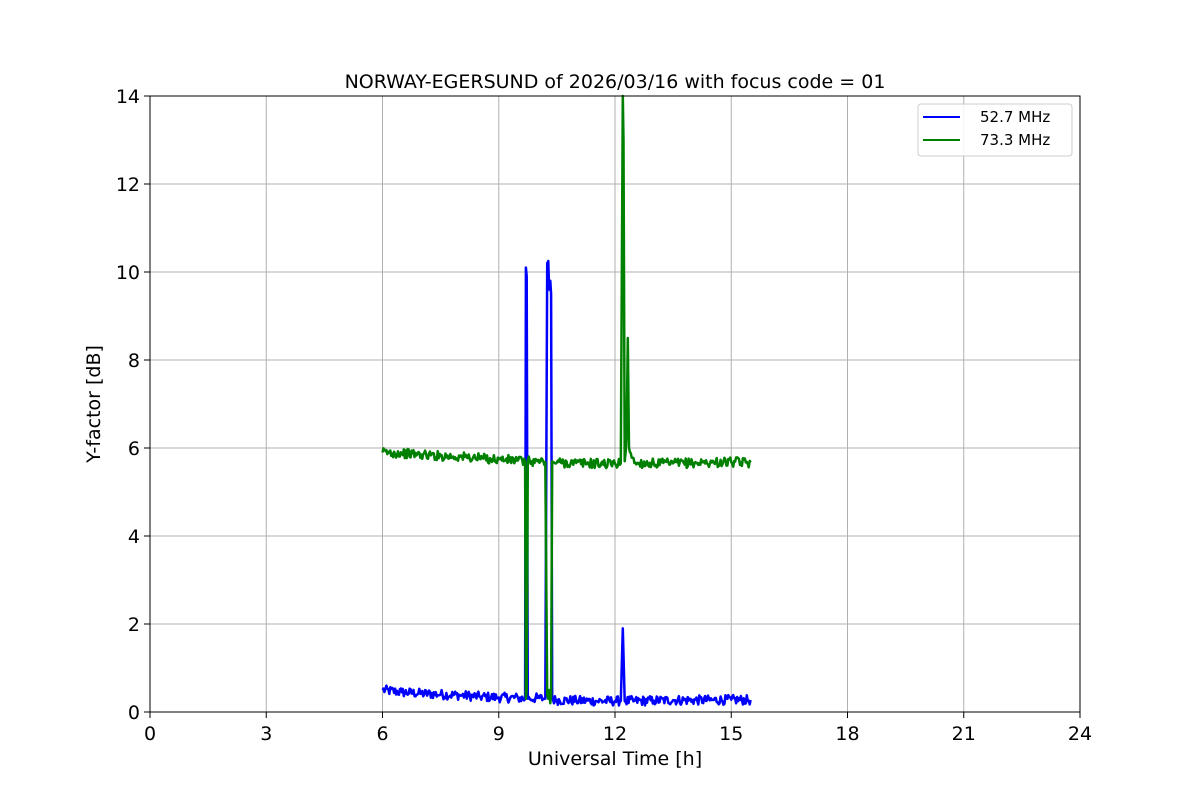 Image resolution: width=1200 pixels, height=800 pixels. What do you see at coordinates (1080, 734) in the screenshot?
I see `x-tick-label: 24` at bounding box center [1080, 734].